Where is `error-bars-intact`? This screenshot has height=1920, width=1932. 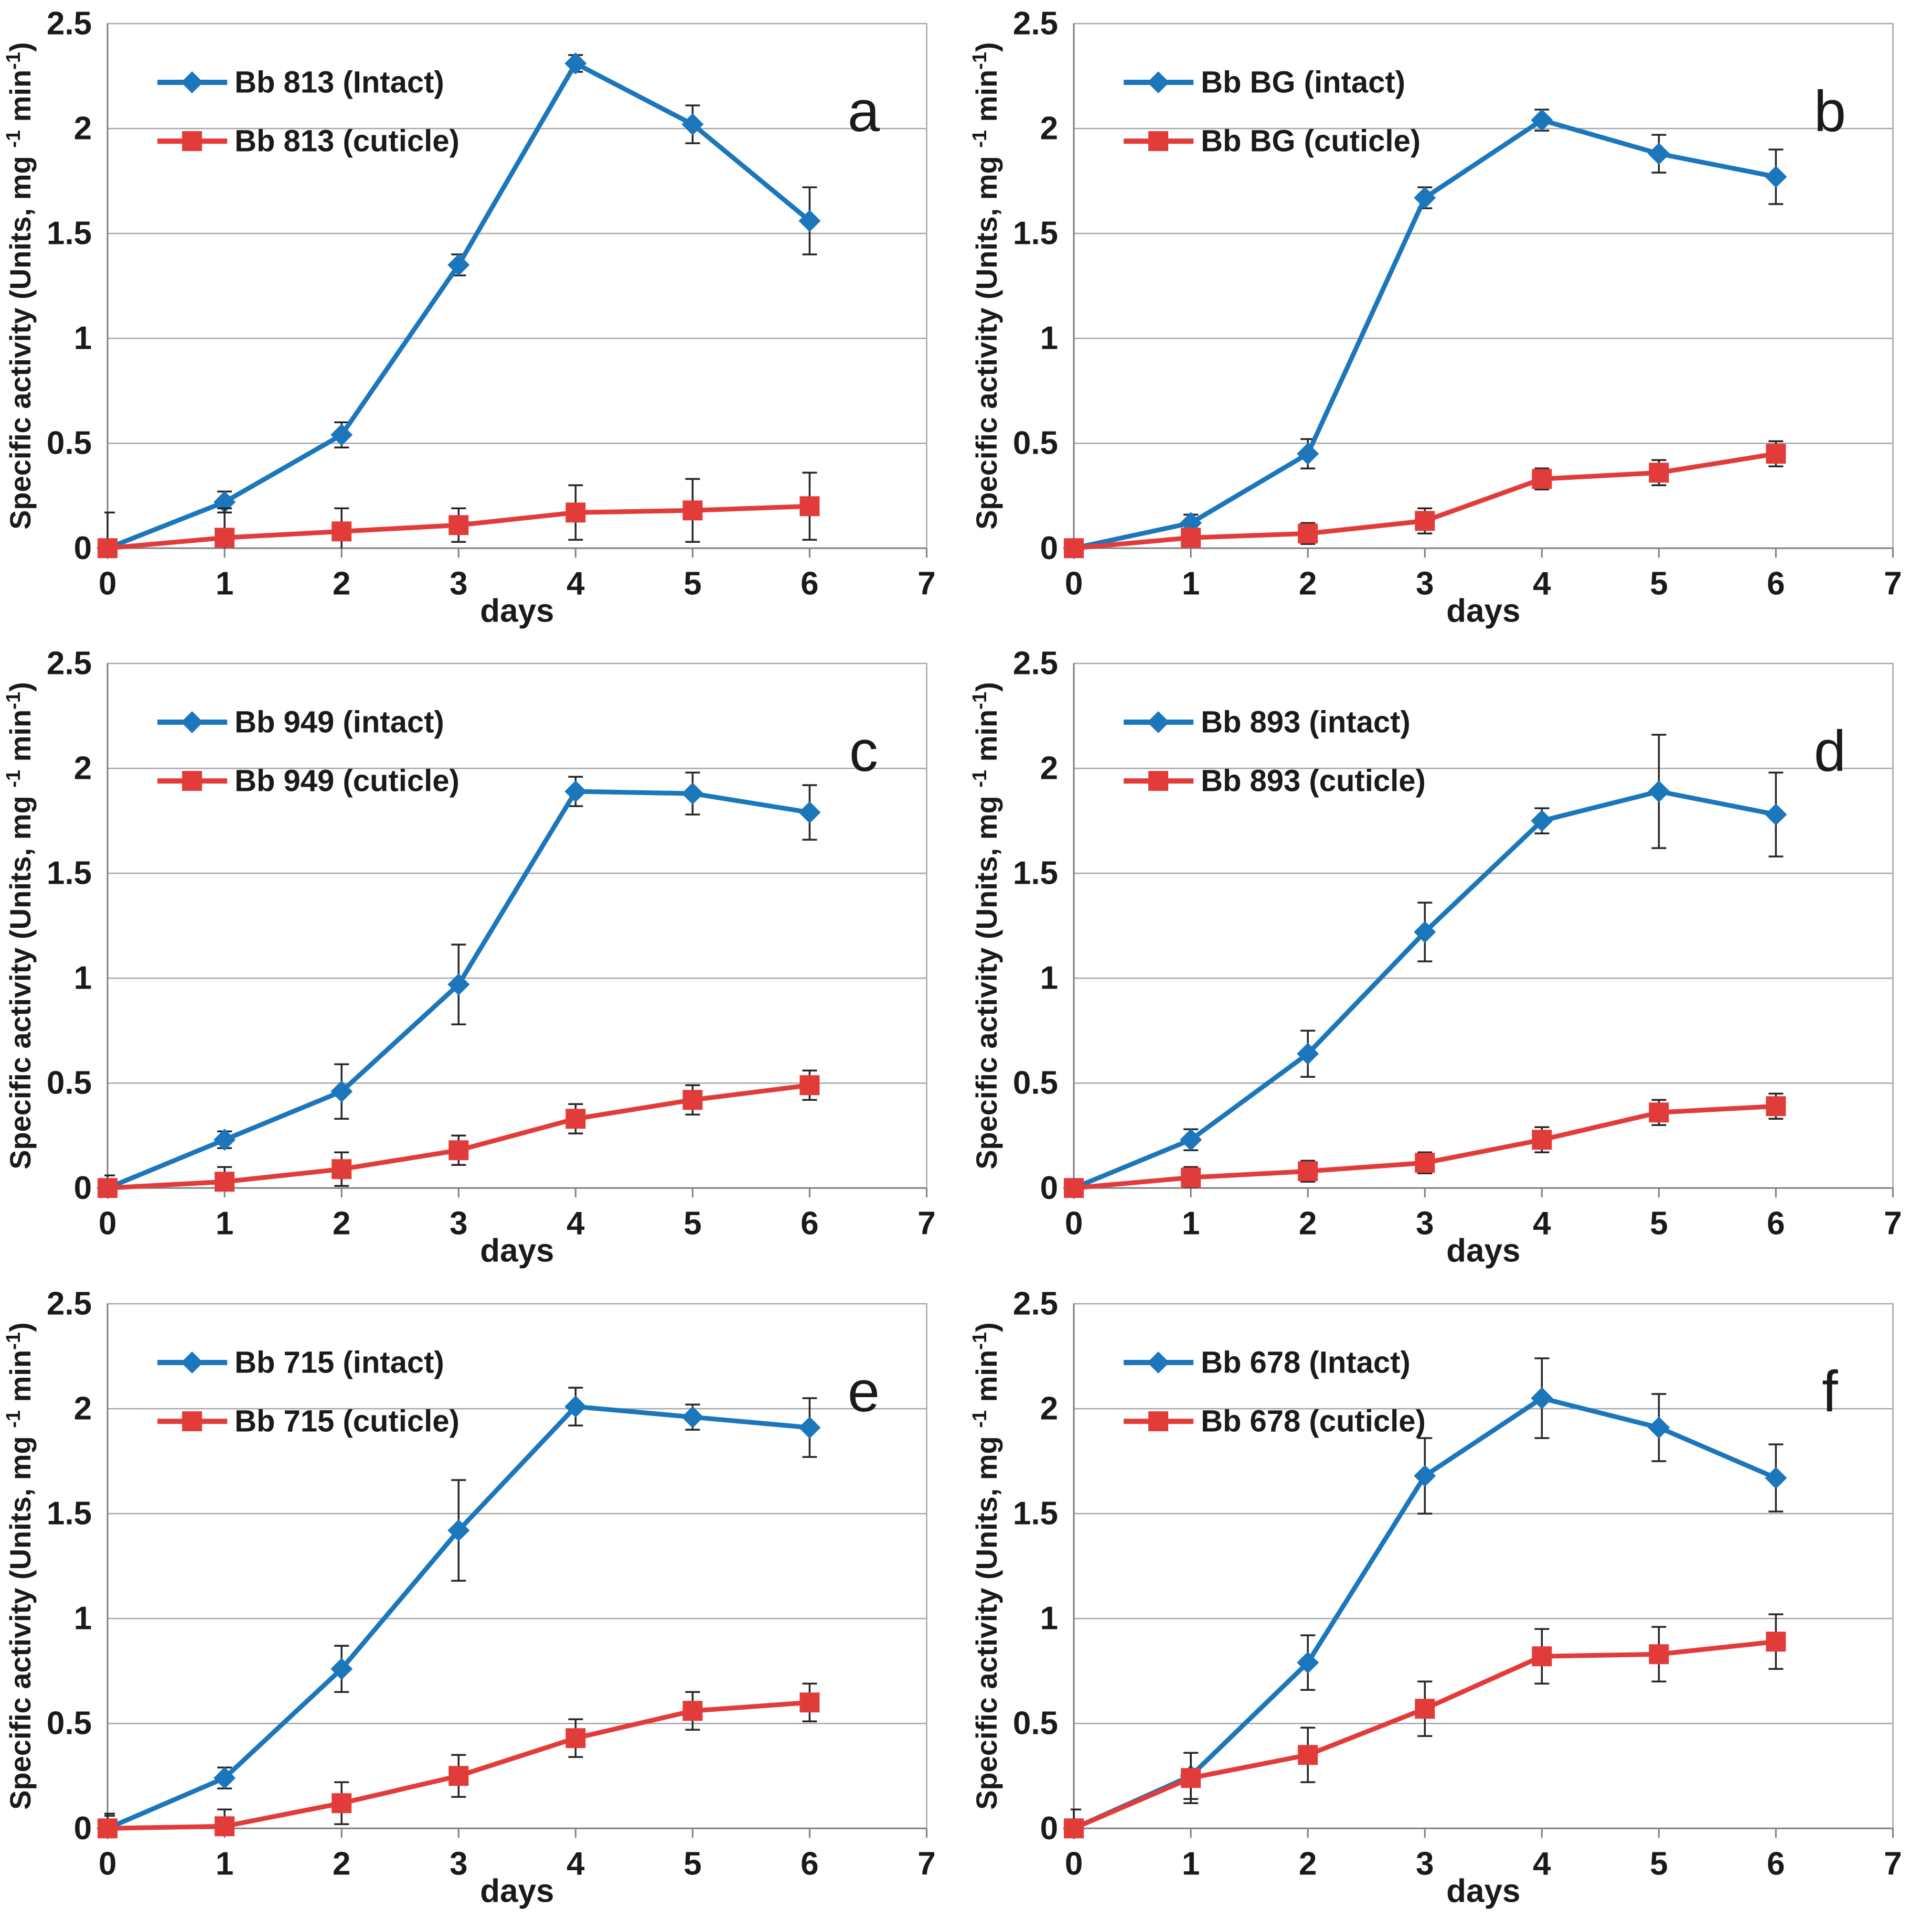
error-bars-intact is located at coordinates (1425, 965).